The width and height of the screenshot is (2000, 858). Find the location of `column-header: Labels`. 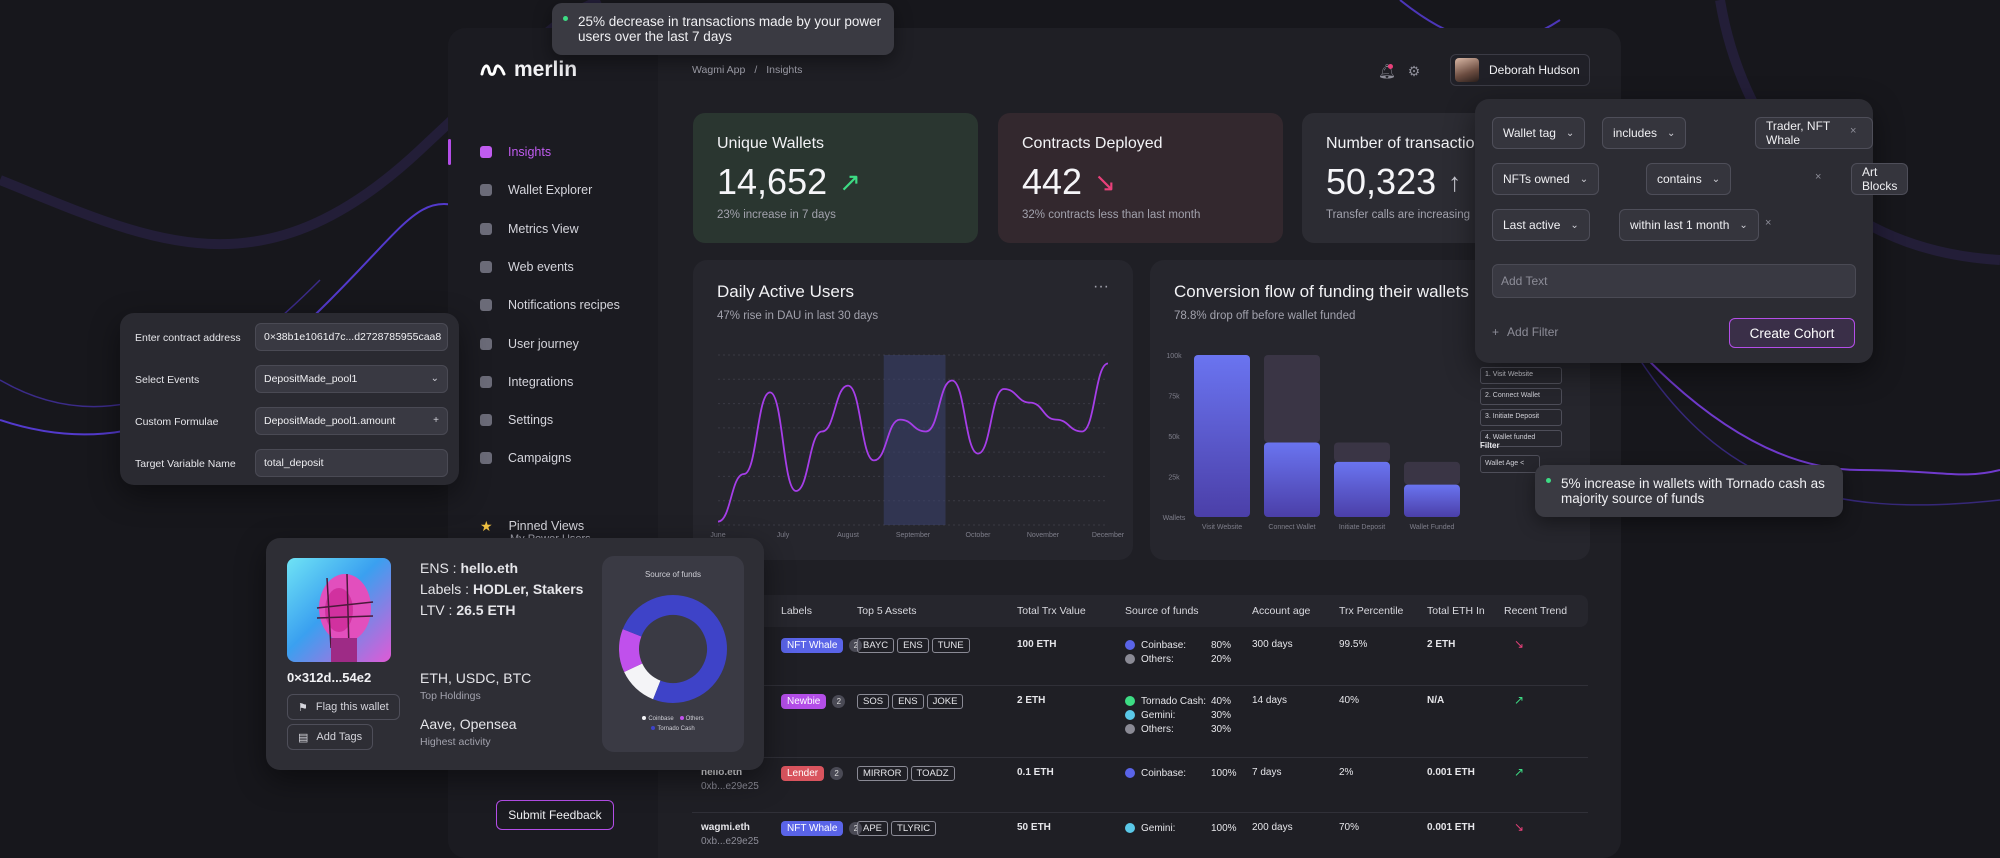

column-header: Labels is located at coordinates (796, 611).